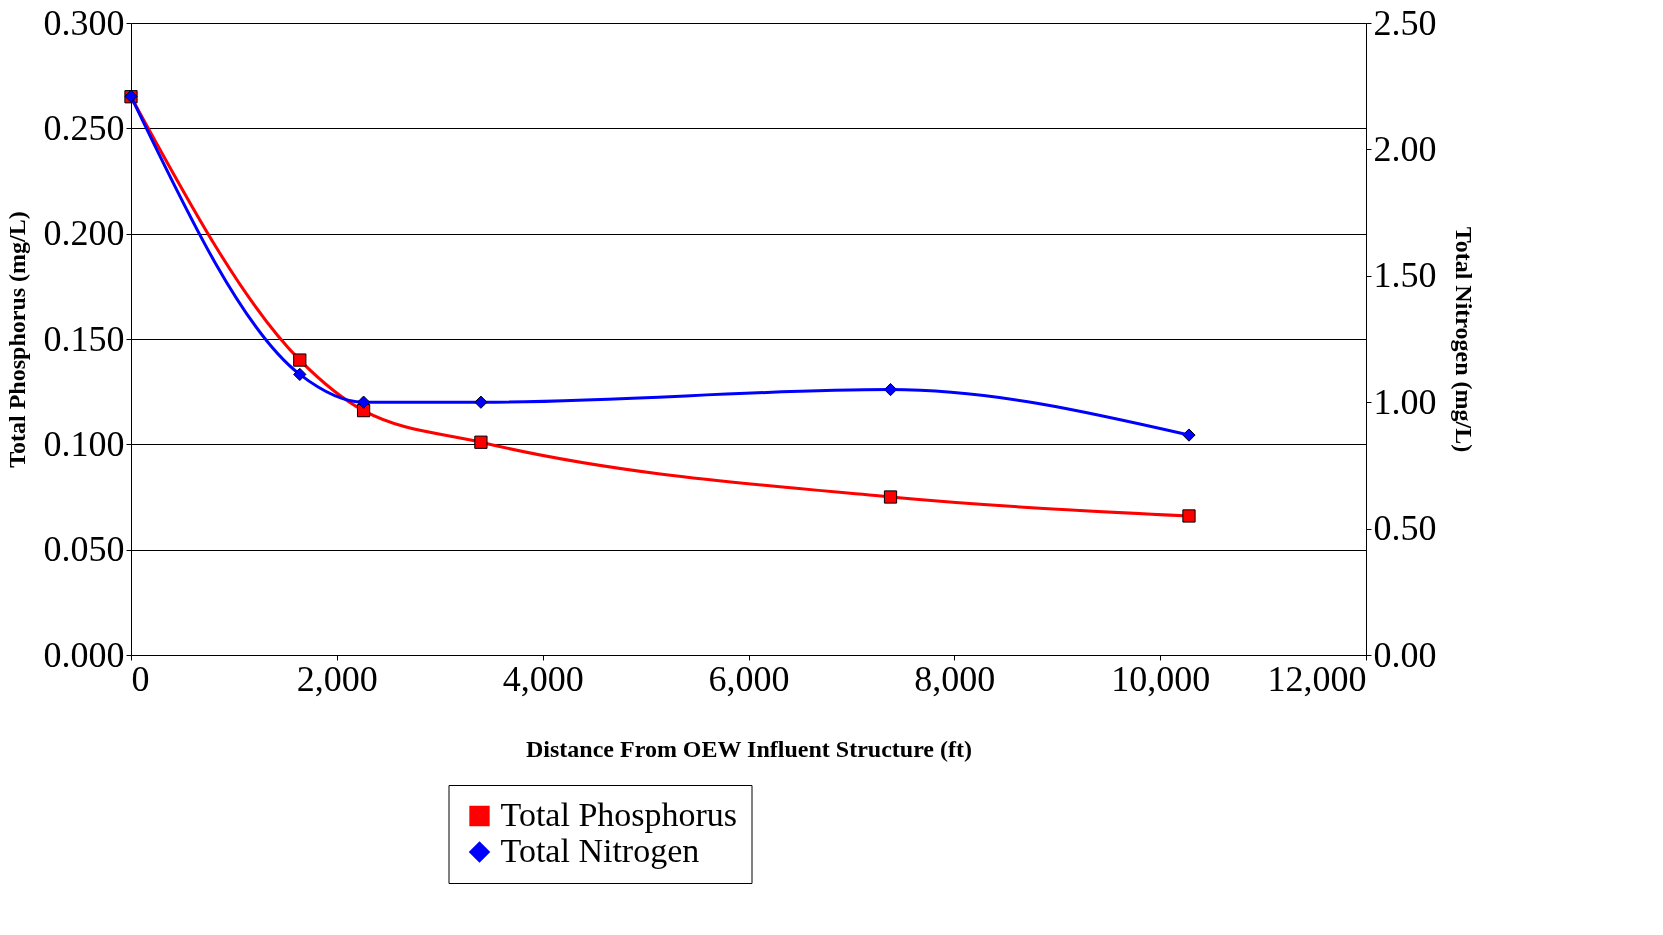 The height and width of the screenshot is (935, 1663). What do you see at coordinates (337, 678) in the screenshot?
I see `x-tick-label: 2,000` at bounding box center [337, 678].